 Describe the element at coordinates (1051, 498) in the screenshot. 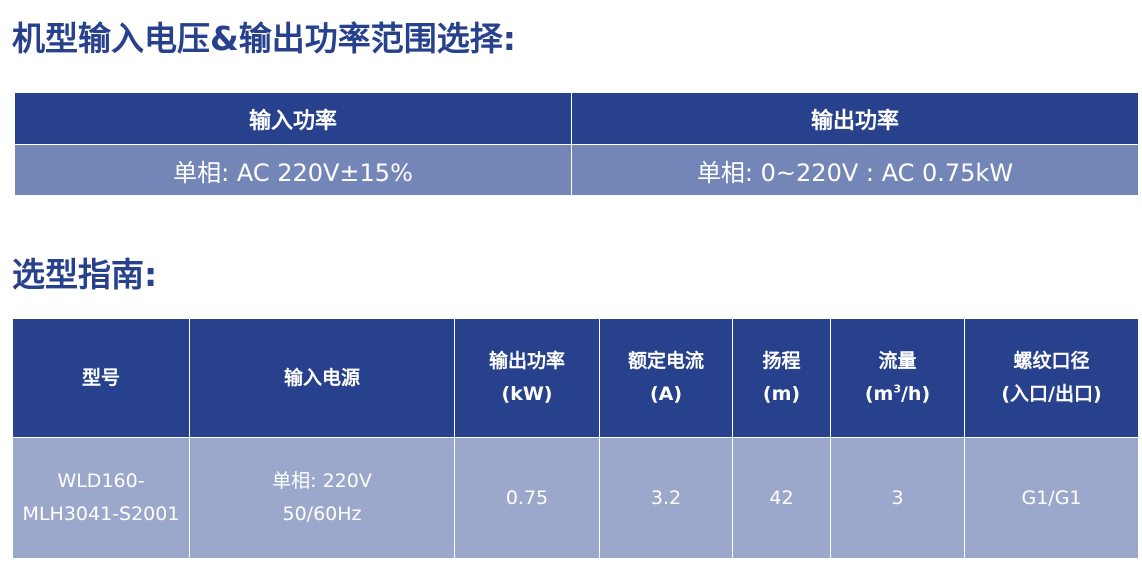

I see `cell-thread-size: G1/G1` at that location.